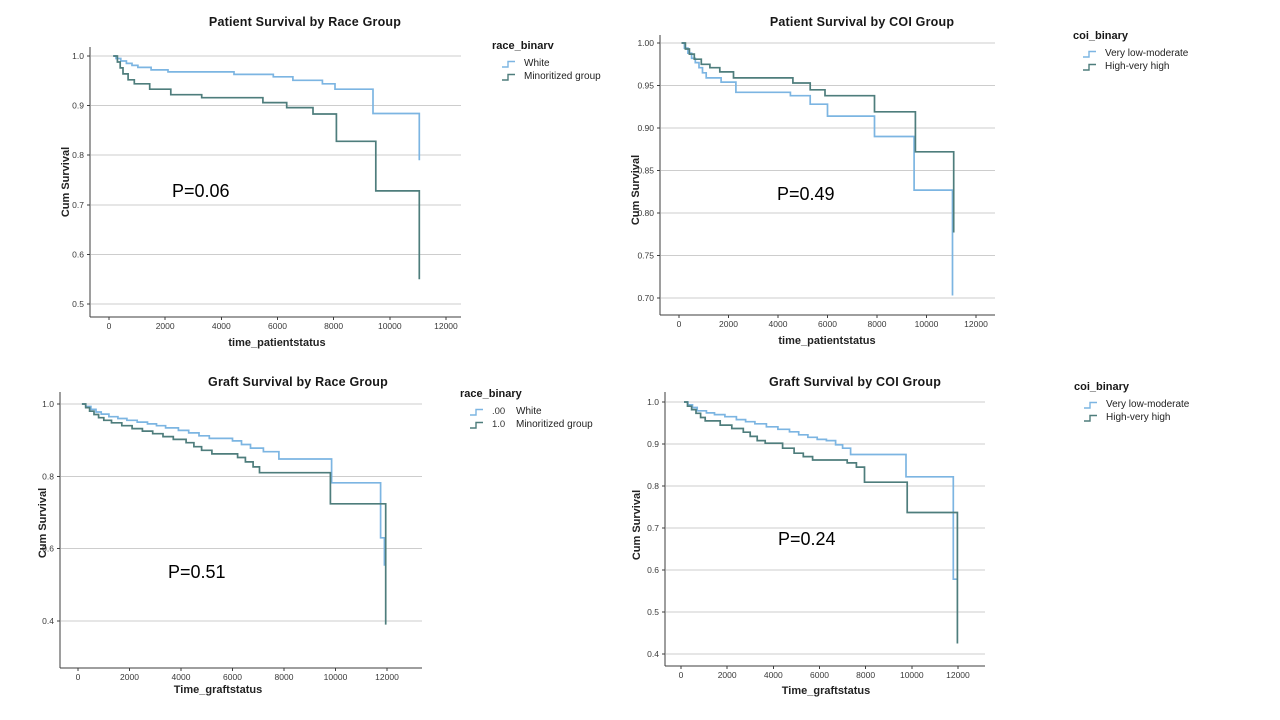  I want to click on p-value-annotation-patient-coi: P=0.49, so click(806, 194).